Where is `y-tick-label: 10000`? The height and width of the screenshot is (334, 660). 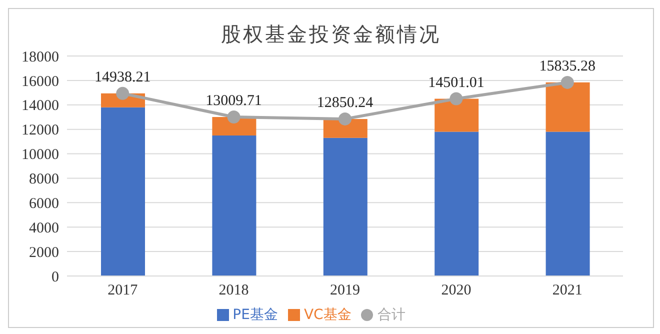 y-tick-label: 10000 is located at coordinates (40, 155).